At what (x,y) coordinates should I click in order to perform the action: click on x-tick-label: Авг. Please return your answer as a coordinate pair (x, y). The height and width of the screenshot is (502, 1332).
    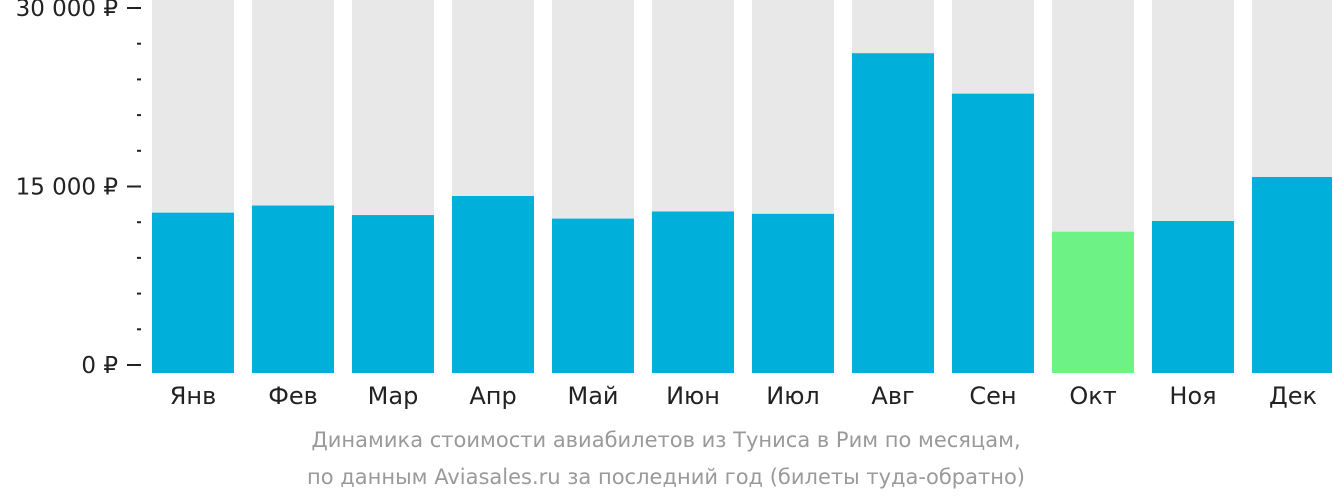
    Looking at the image, I should click on (892, 396).